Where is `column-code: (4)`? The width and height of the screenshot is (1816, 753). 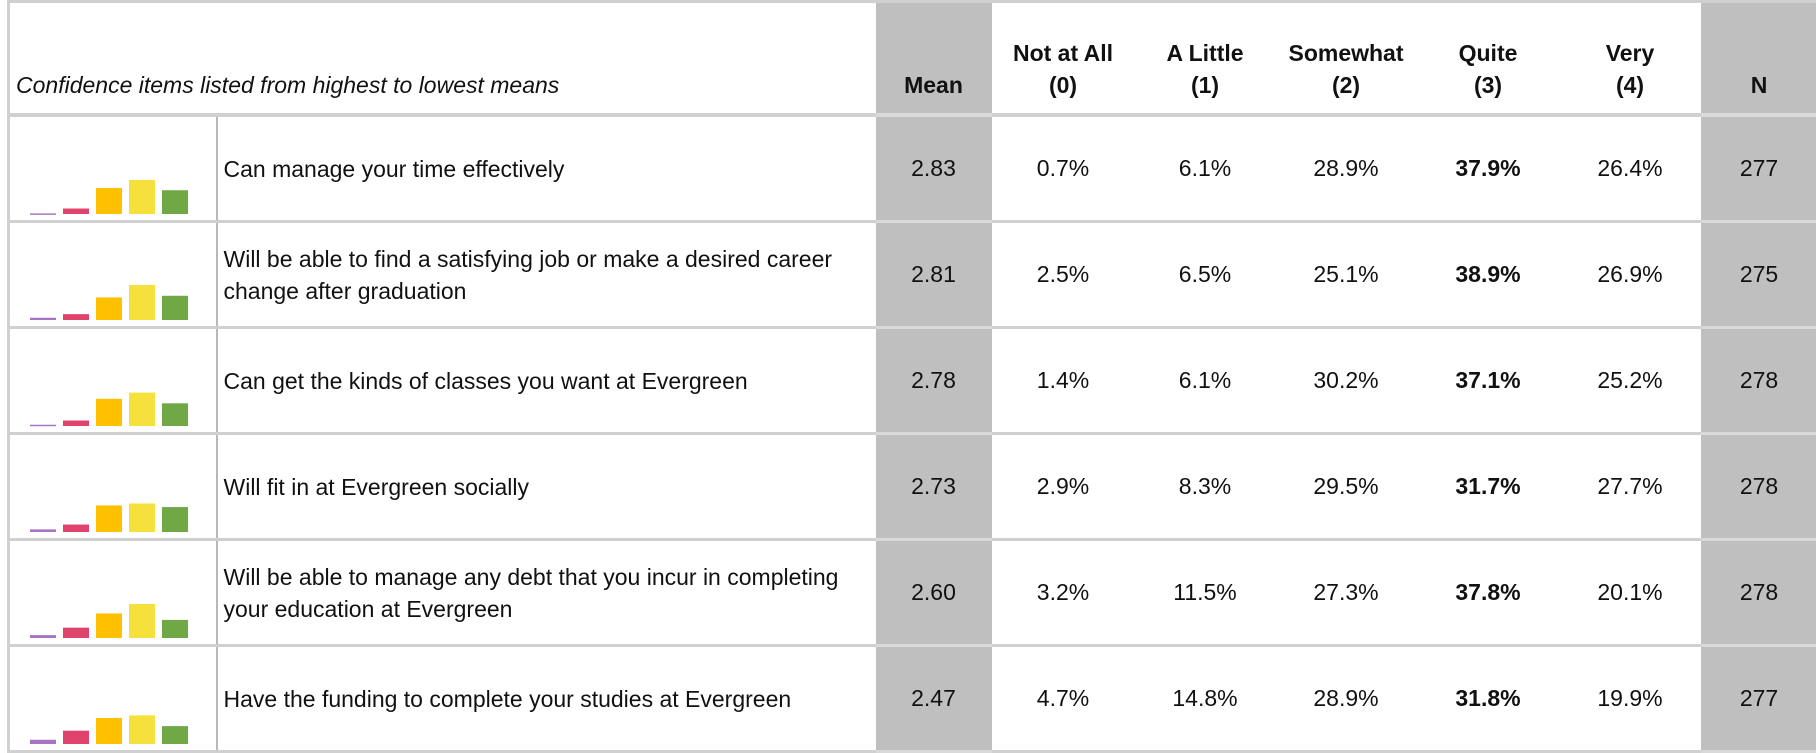
column-code: (4) is located at coordinates (1630, 85).